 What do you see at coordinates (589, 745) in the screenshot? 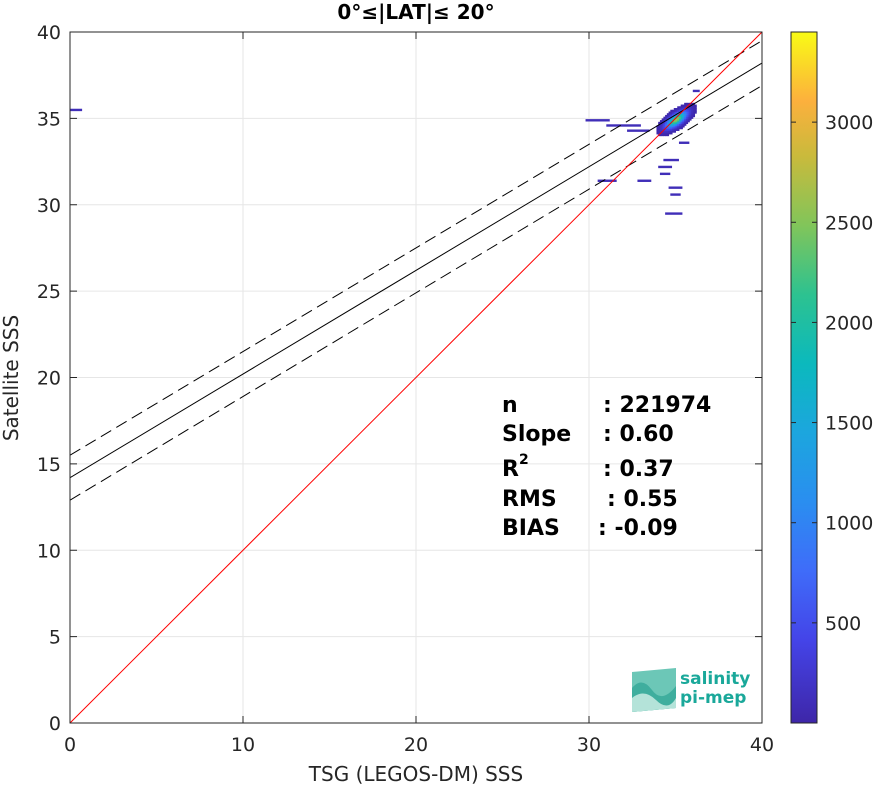
I see `x-tick-label: 30` at bounding box center [589, 745].